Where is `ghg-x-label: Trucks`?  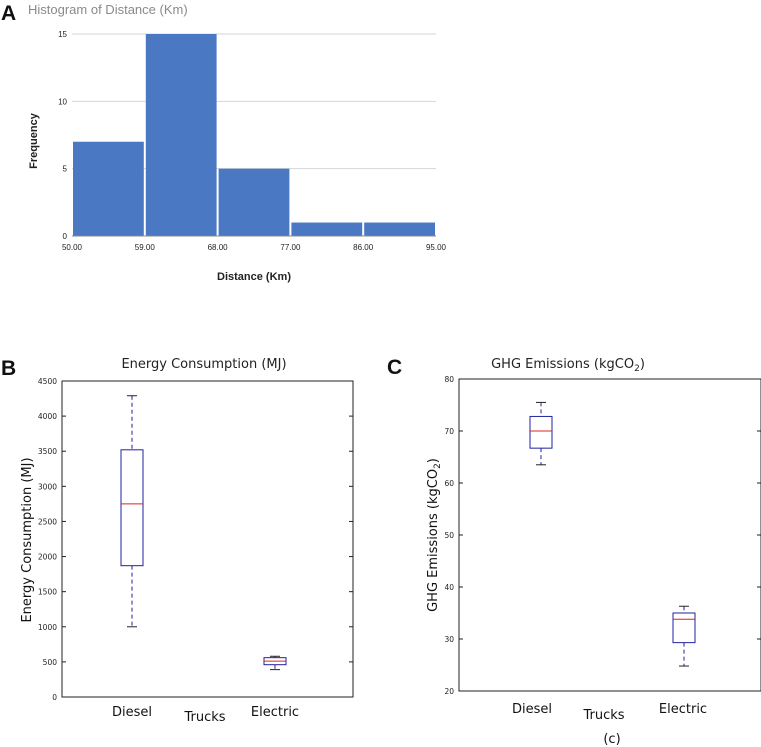 ghg-x-label: Trucks is located at coordinates (603, 715).